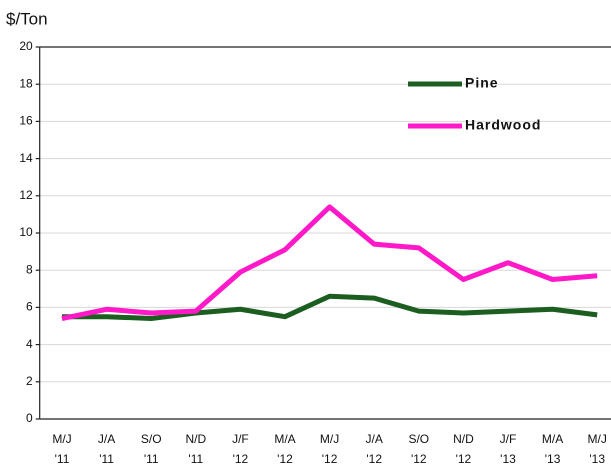 This screenshot has height=467, width=611. What do you see at coordinates (374, 449) in the screenshot?
I see `x-tick-label: J/A '12` at bounding box center [374, 449].